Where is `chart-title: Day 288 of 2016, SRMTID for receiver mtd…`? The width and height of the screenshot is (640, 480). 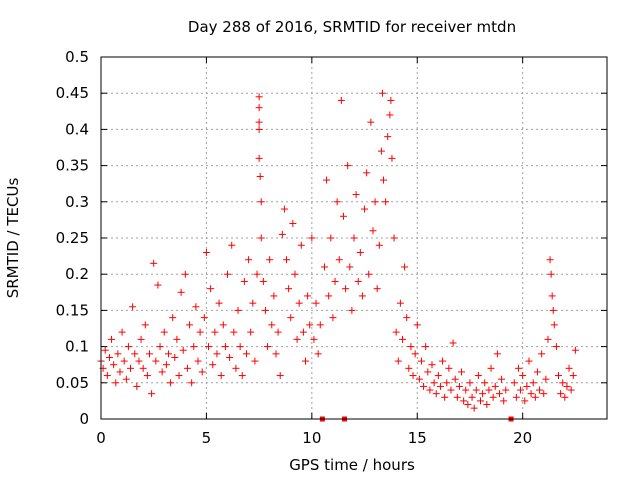
chart-title: Day 288 of 2016, SRMTID for receiver mtd… is located at coordinates (352, 27).